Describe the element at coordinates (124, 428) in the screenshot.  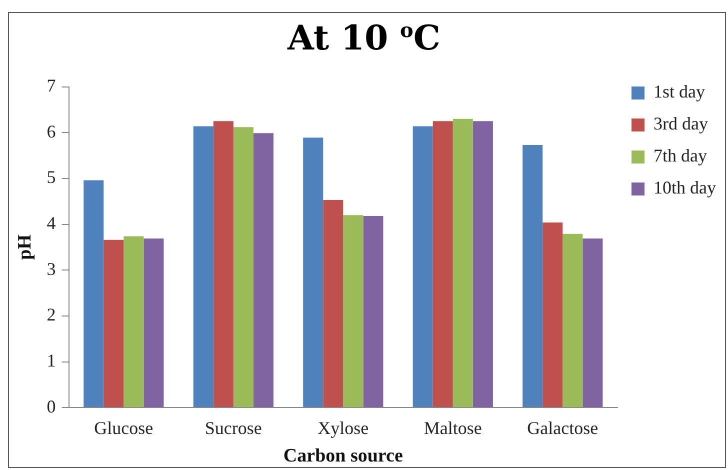
I see `x-tick-label: Glucose` at that location.